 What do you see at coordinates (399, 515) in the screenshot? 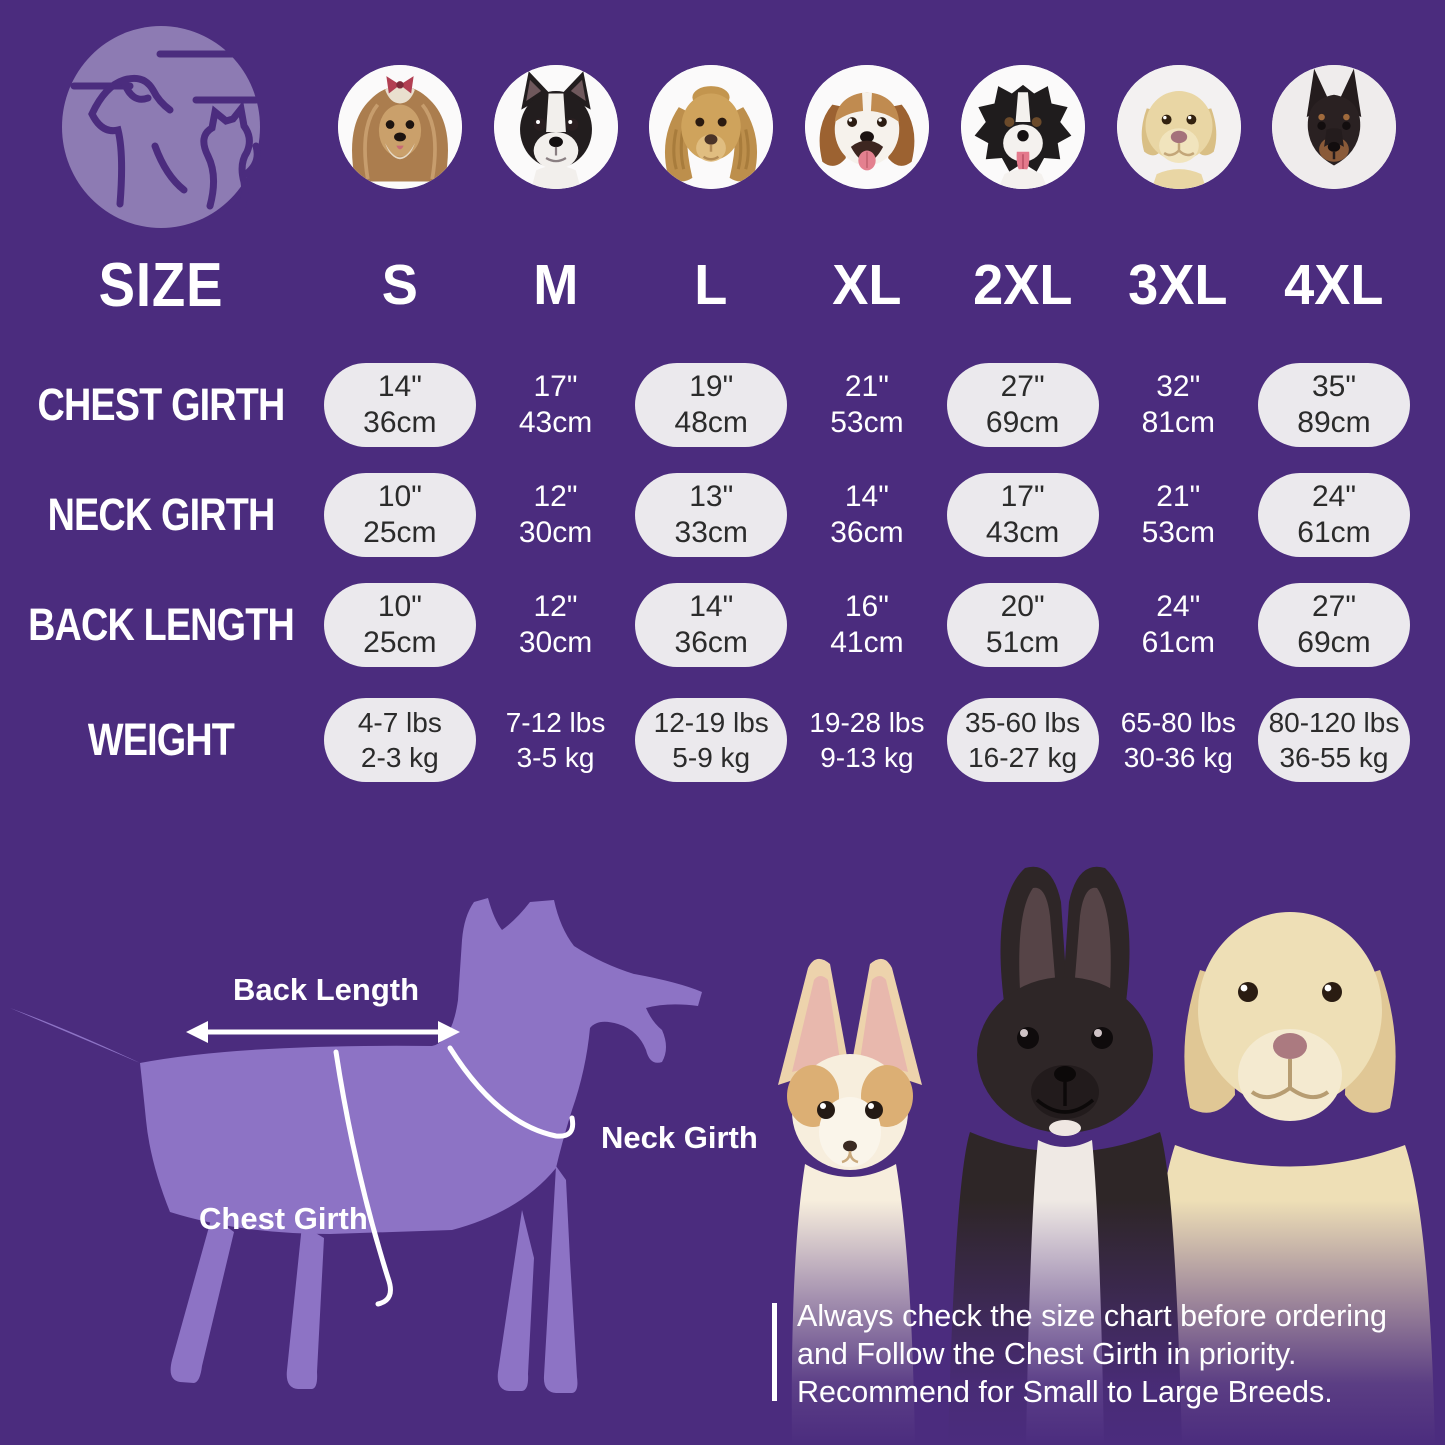
I see `neck-girth-s: 10" 25cm` at bounding box center [399, 515].